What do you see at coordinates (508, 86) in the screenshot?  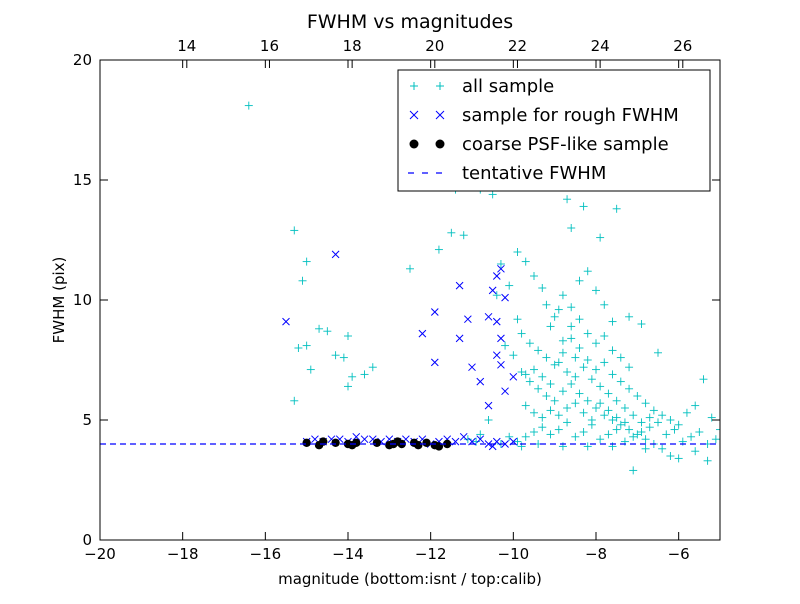 I see `legend-label: all sample` at bounding box center [508, 86].